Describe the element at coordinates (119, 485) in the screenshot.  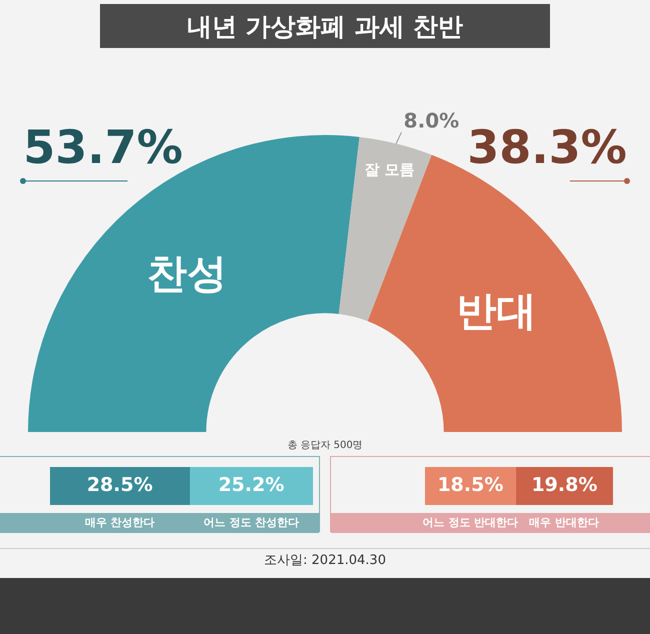
I see `data-label: 28.5%` at that location.